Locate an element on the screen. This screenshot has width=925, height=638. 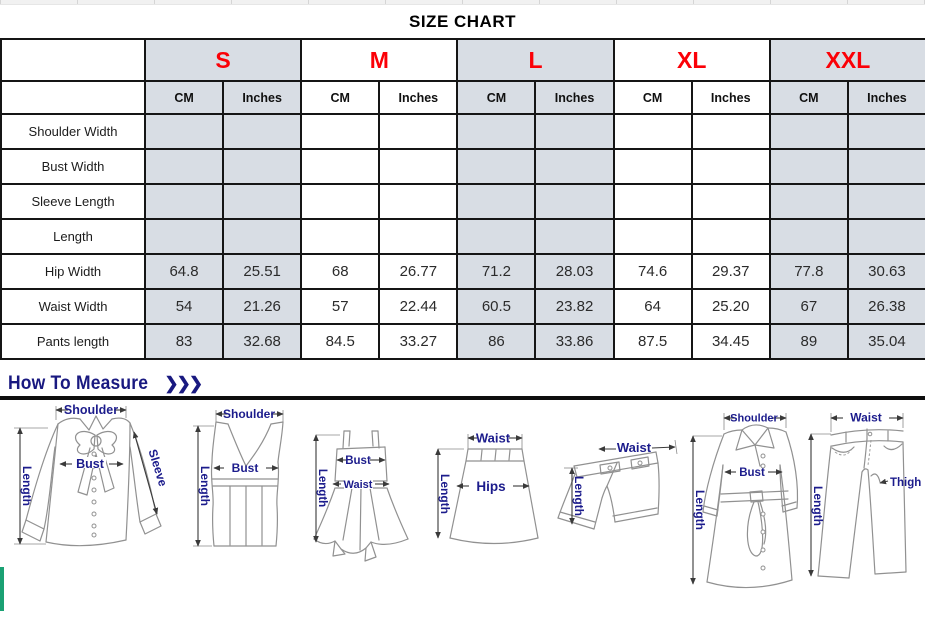
size-value-cell: 54 is located at coordinates (184, 306).